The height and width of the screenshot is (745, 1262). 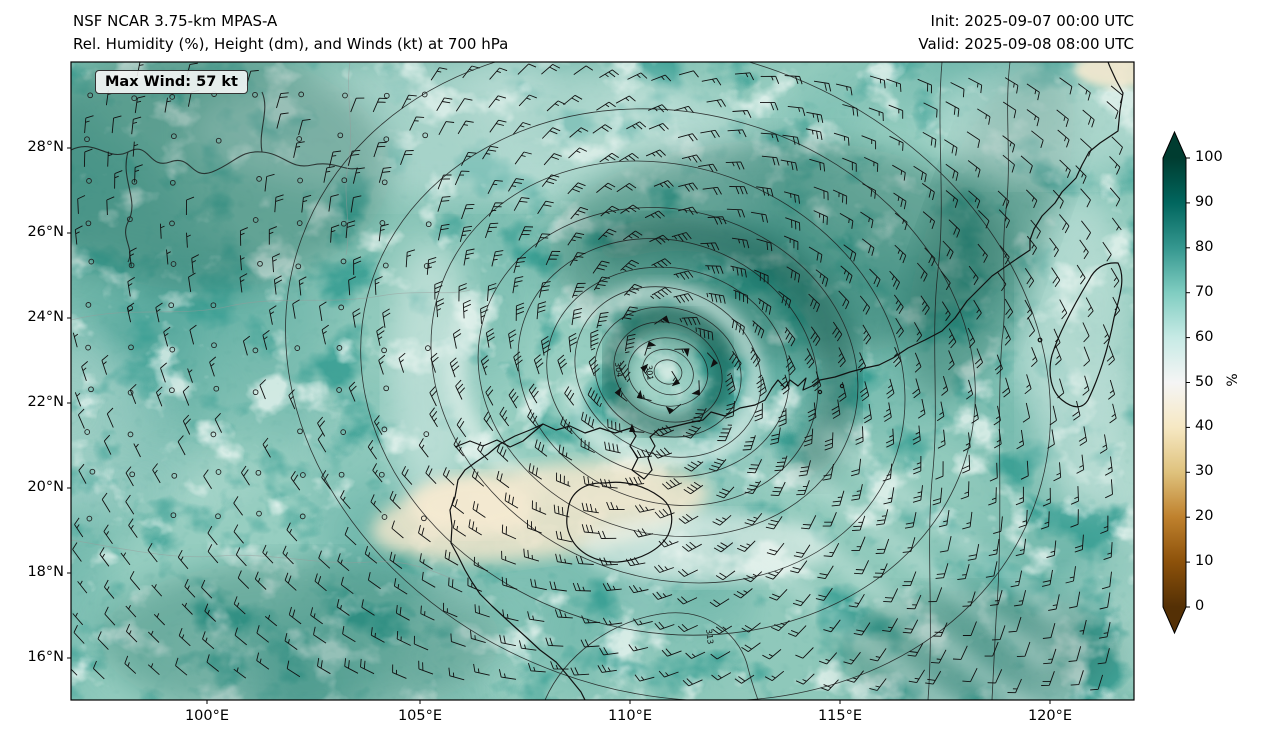 What do you see at coordinates (619, 522) in the screenshot?
I see `coastline-hainan` at bounding box center [619, 522].